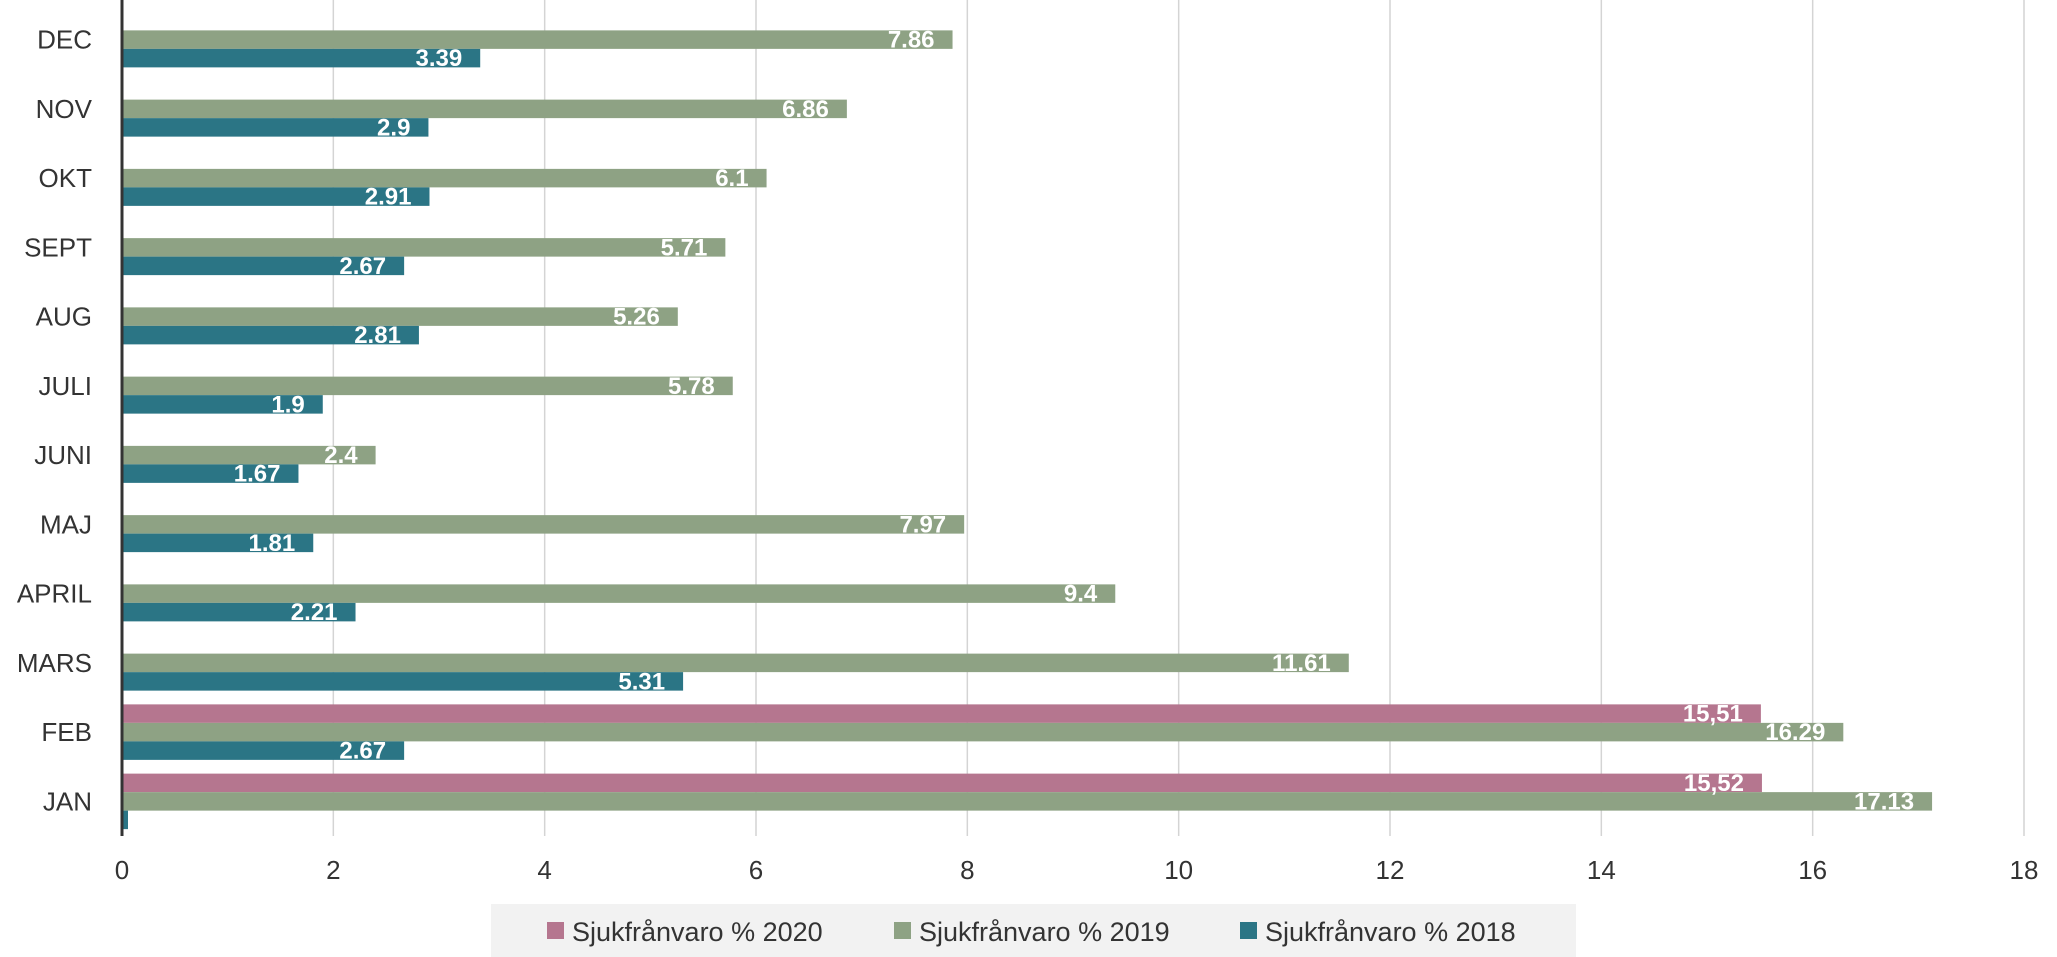 This screenshot has width=2057, height=957. Describe the element at coordinates (388, 197) in the screenshot. I see `data-label: 2.91` at that location.